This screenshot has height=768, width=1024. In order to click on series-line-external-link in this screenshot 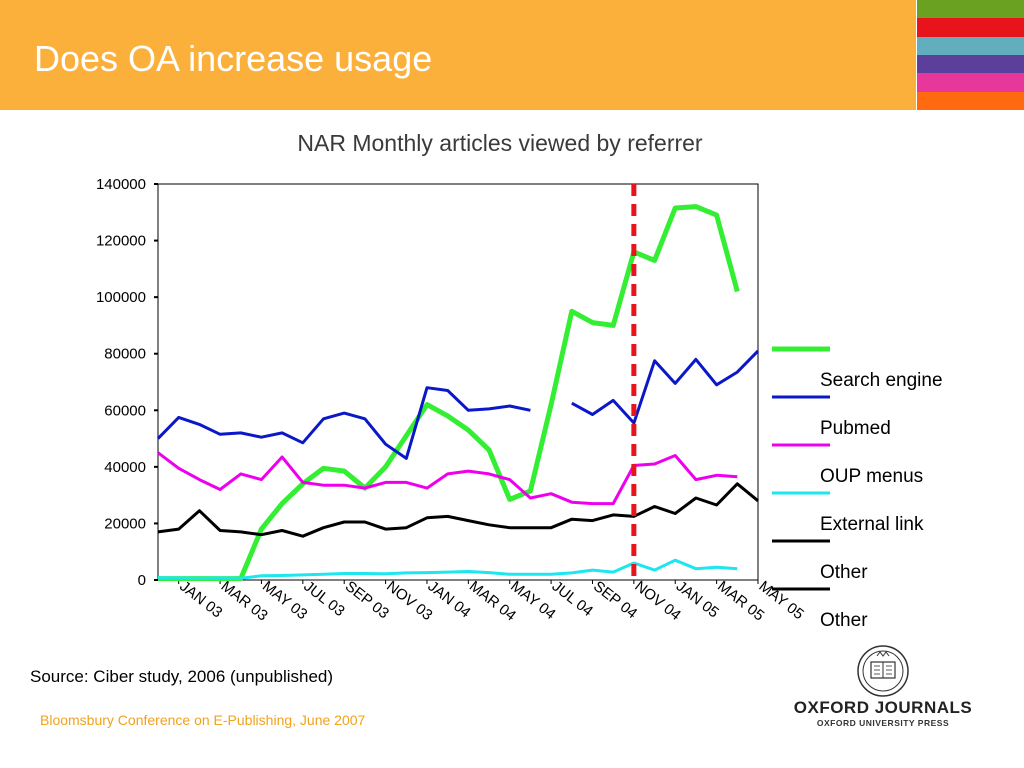, I will do `click(447, 569)`.